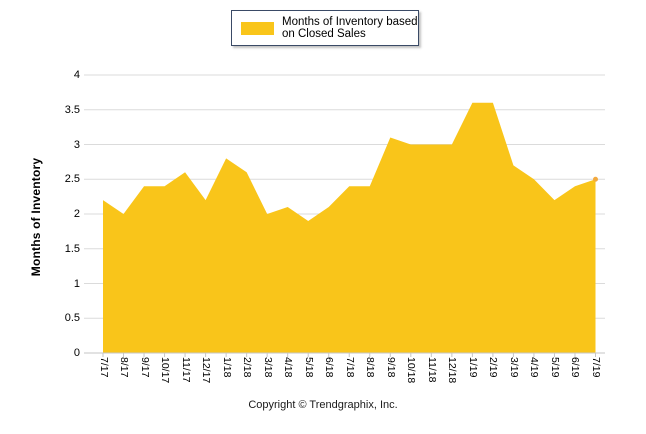 Image resolution: width=646 pixels, height=434 pixels. I want to click on y-tick-label: 0, so click(76, 353).